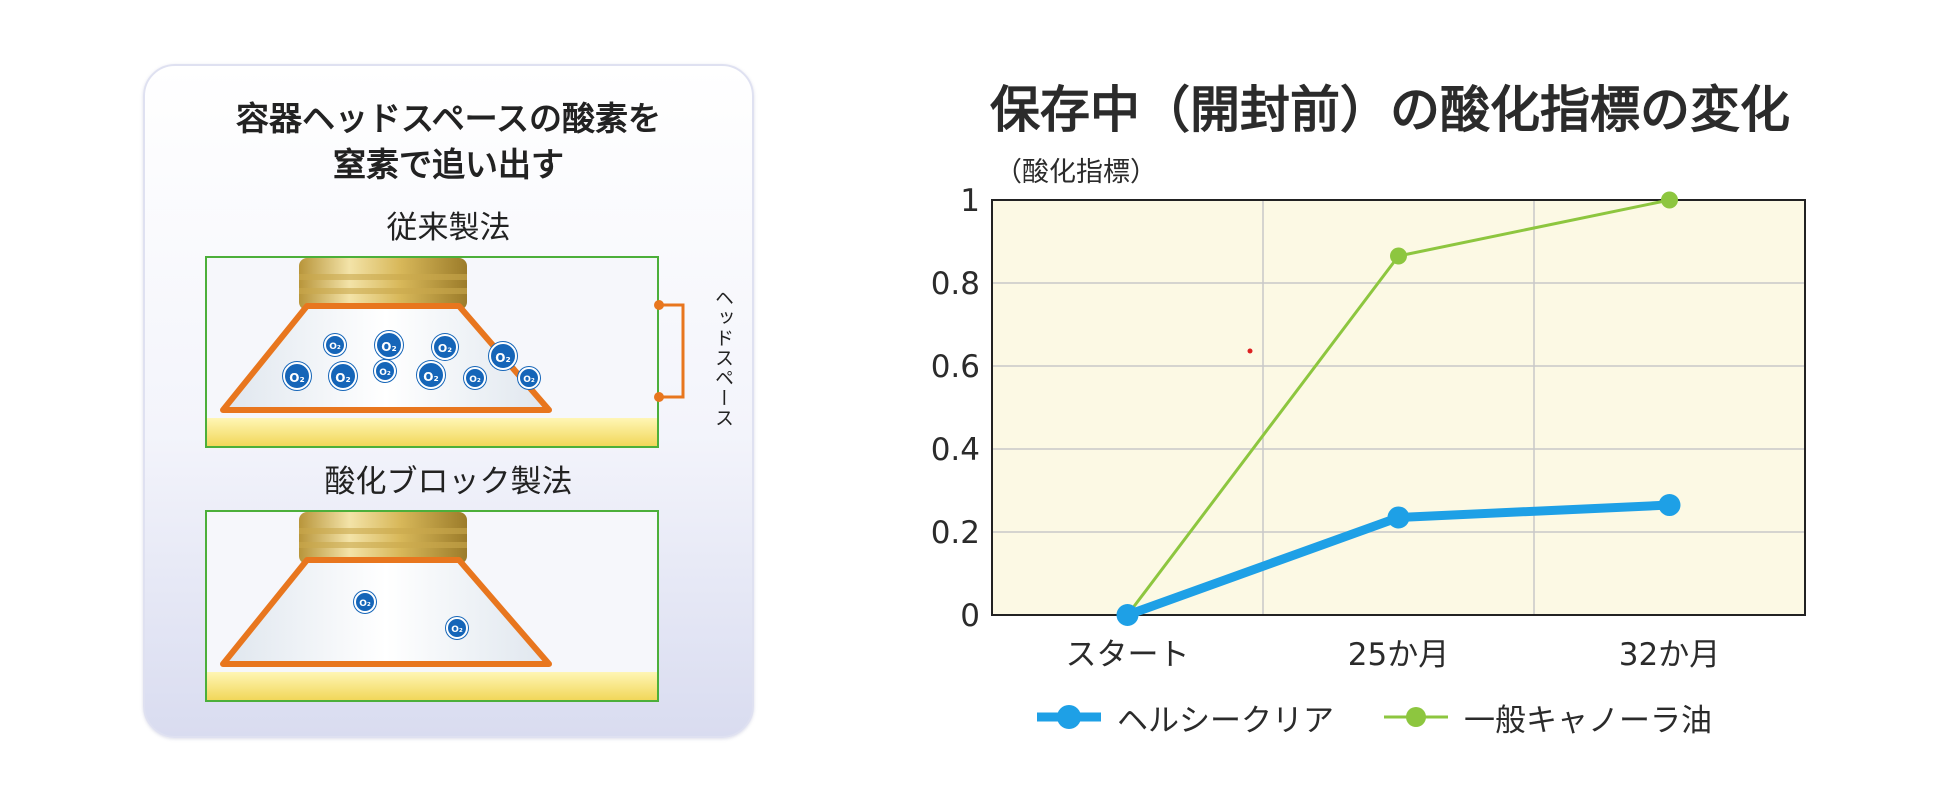 The width and height of the screenshot is (1950, 796). What do you see at coordinates (448, 482) in the screenshot?
I see `method-block-label: 酸化ブロック製法` at bounding box center [448, 482].